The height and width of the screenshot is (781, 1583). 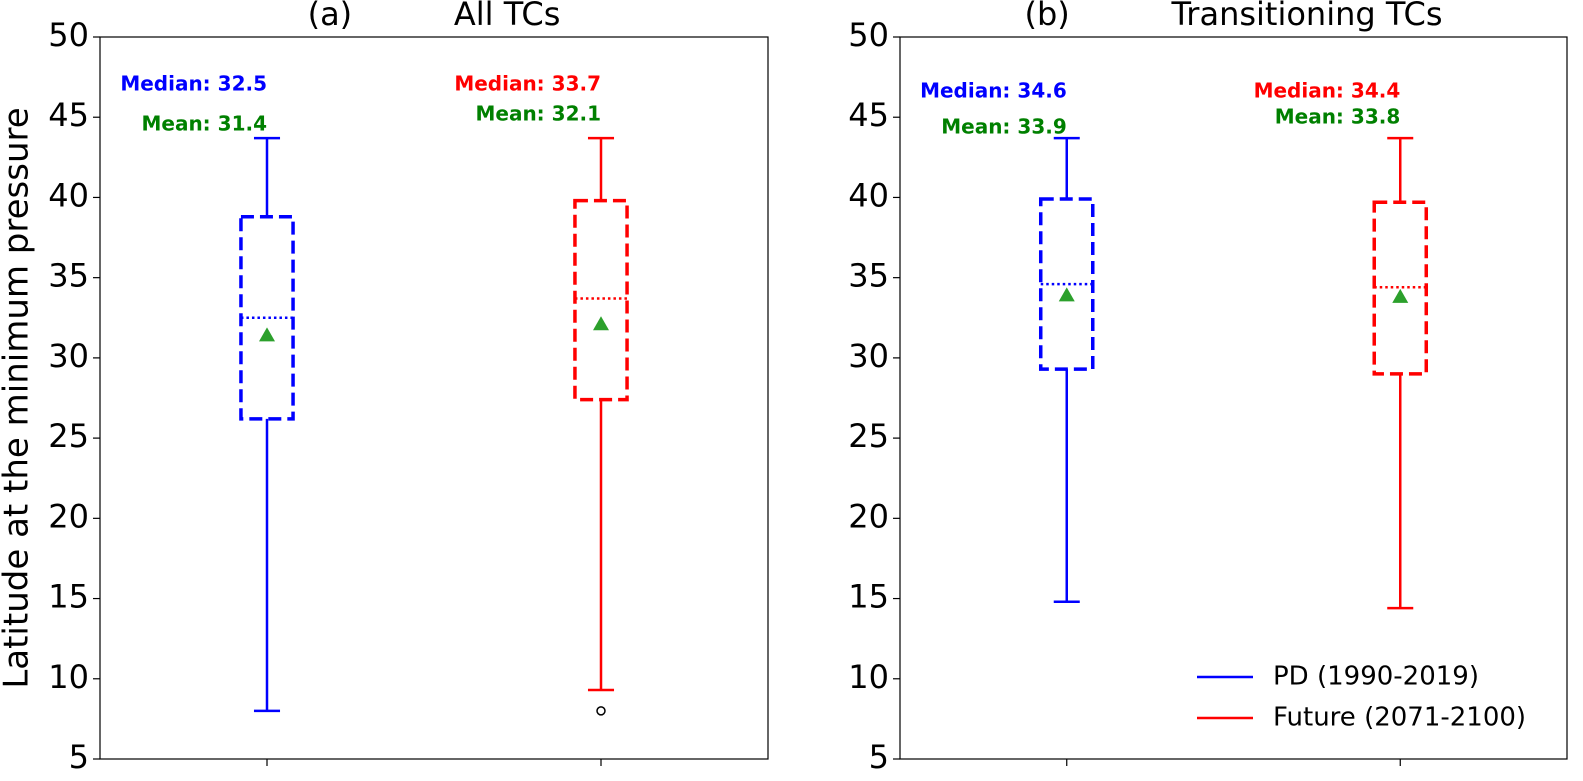 I want to click on median-label: Median: 34.4, so click(x=1327, y=91).